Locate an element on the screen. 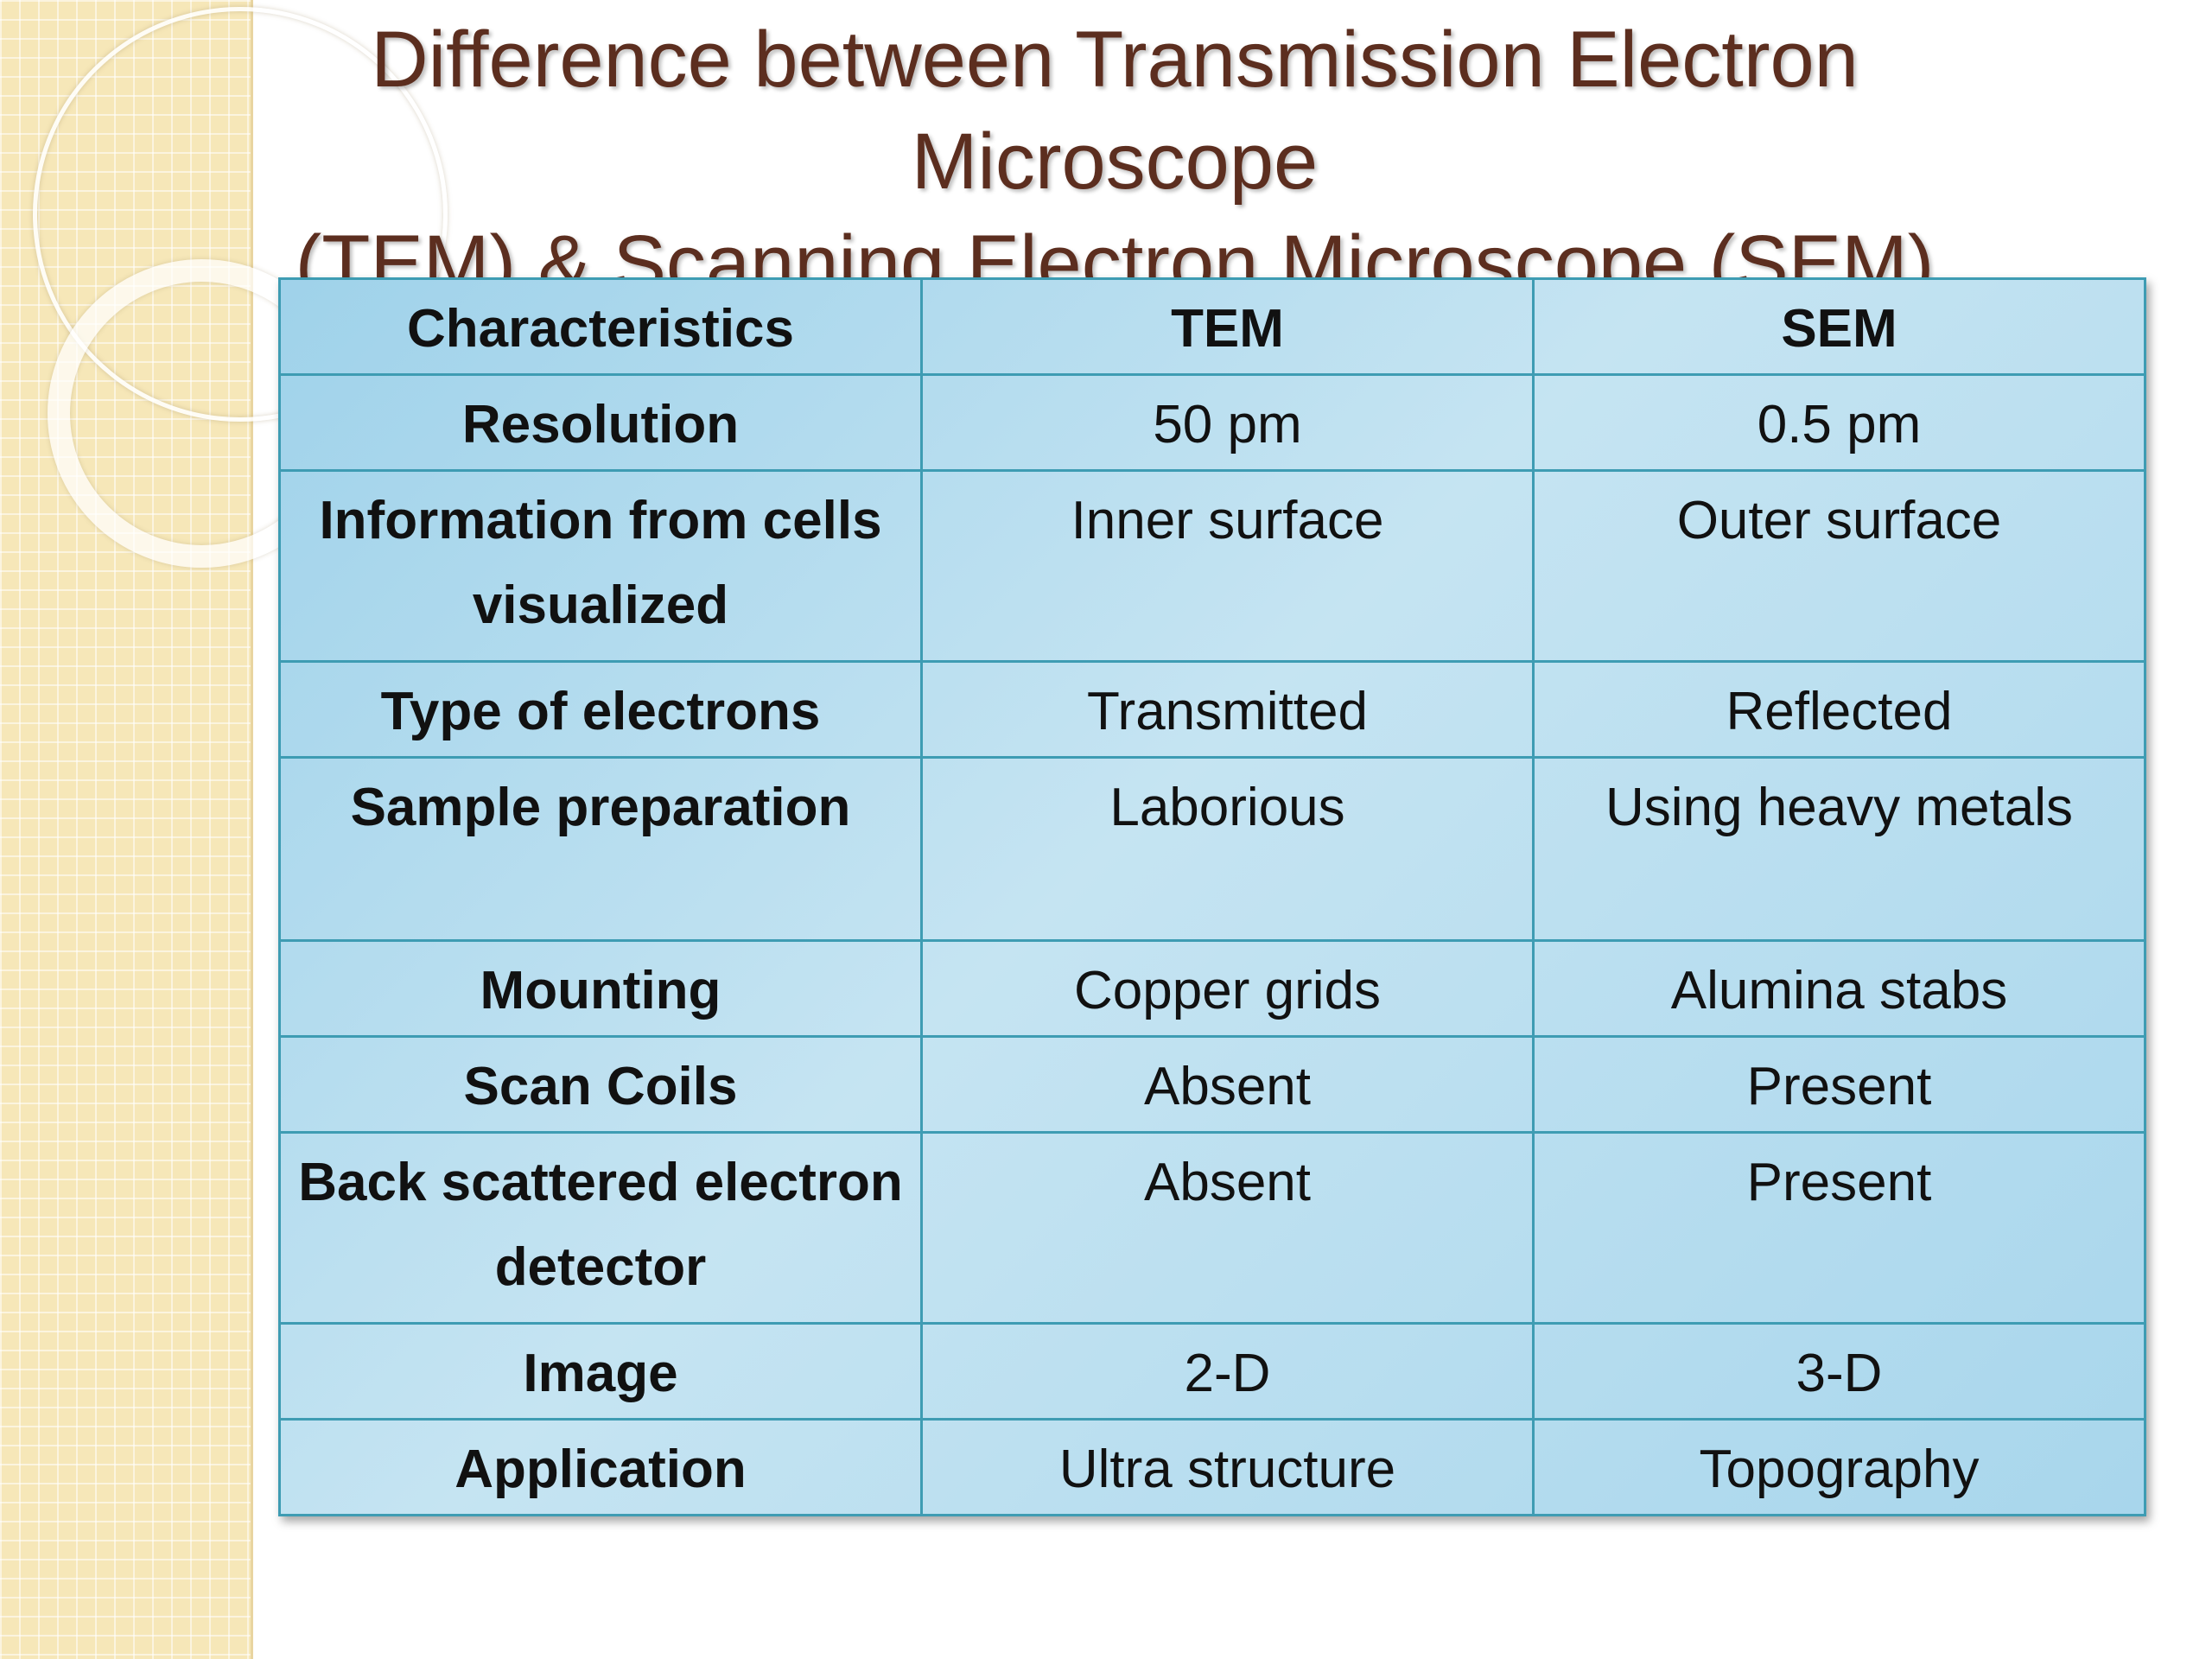 This screenshot has width=2212, height=1659. table-row: Mounting Copper grids Alumina stabs is located at coordinates (1212, 988).